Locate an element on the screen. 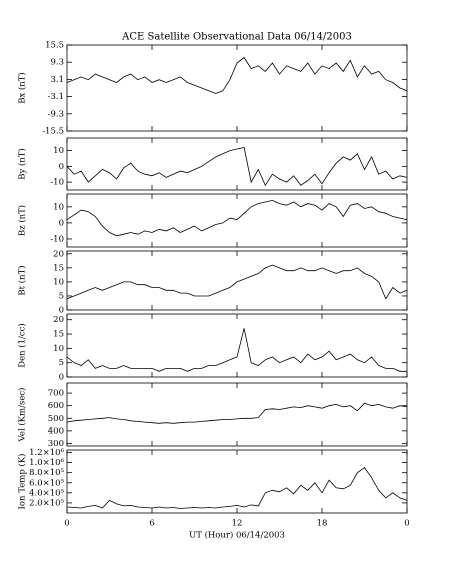 The image size is (453, 566). y-tick-label: 400 is located at coordinates (56, 431).